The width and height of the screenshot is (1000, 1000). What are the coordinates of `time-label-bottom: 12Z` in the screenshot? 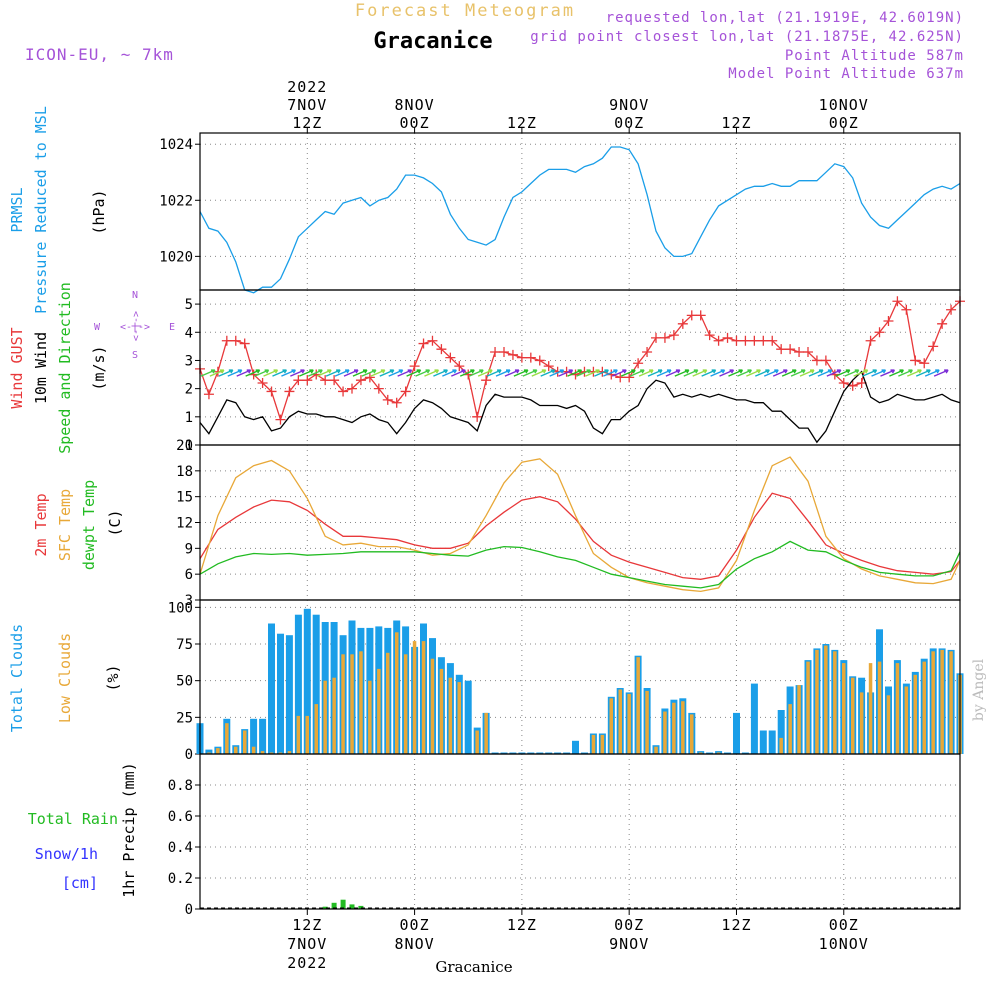 It's located at (736, 925).